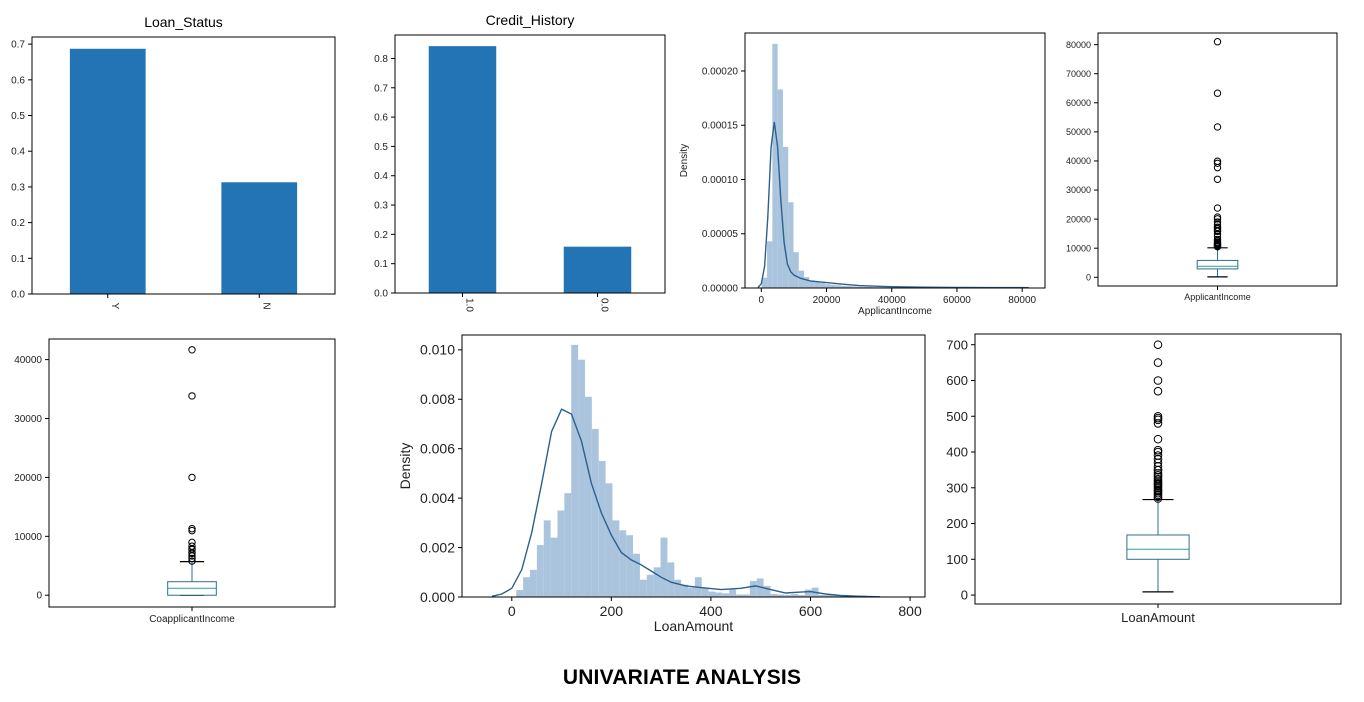 This screenshot has width=1364, height=702. I want to click on loan-amount-box-ytick-label: 500, so click(957, 416).